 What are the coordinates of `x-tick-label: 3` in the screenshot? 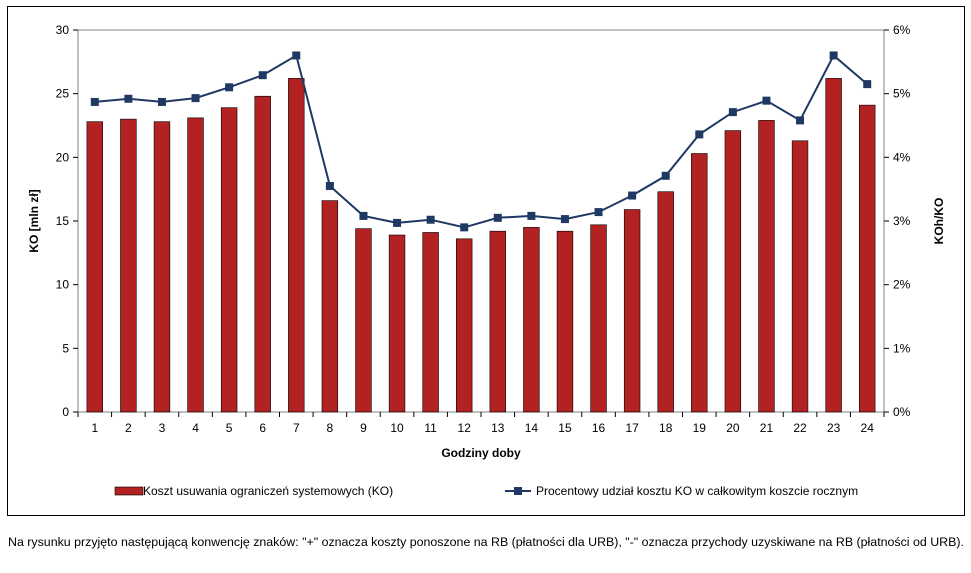 It's located at (162, 428).